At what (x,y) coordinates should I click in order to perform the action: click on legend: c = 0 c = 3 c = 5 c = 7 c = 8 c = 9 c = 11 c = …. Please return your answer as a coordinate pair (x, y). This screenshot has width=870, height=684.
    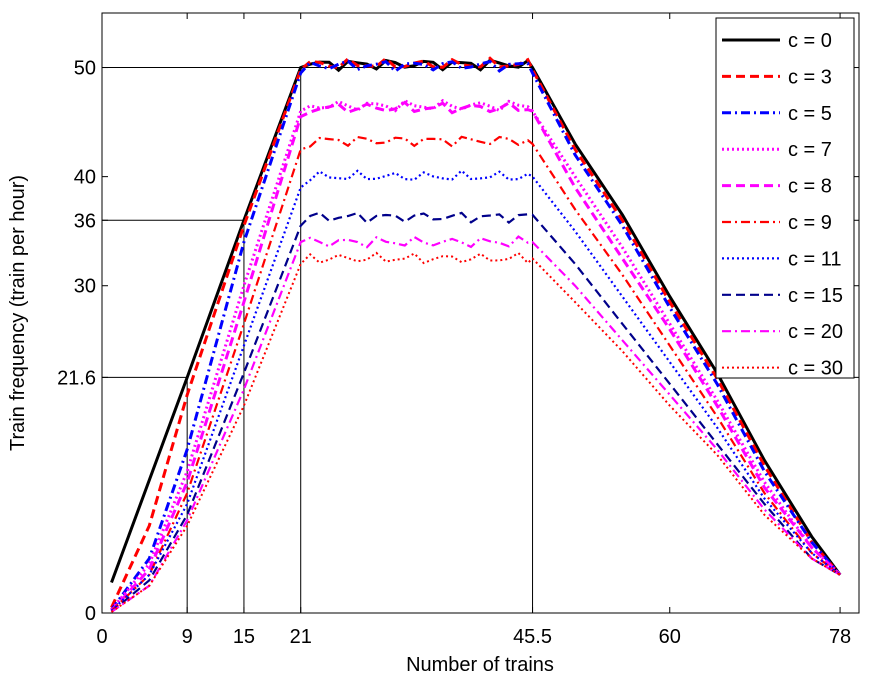
    Looking at the image, I should click on (785, 198).